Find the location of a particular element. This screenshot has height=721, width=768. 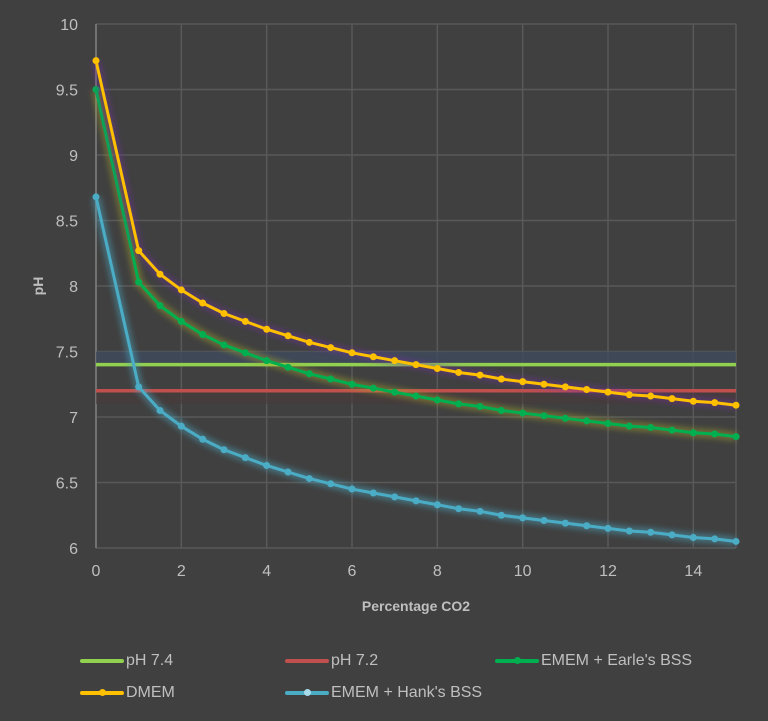

legend-item: DMEM is located at coordinates (127, 693).